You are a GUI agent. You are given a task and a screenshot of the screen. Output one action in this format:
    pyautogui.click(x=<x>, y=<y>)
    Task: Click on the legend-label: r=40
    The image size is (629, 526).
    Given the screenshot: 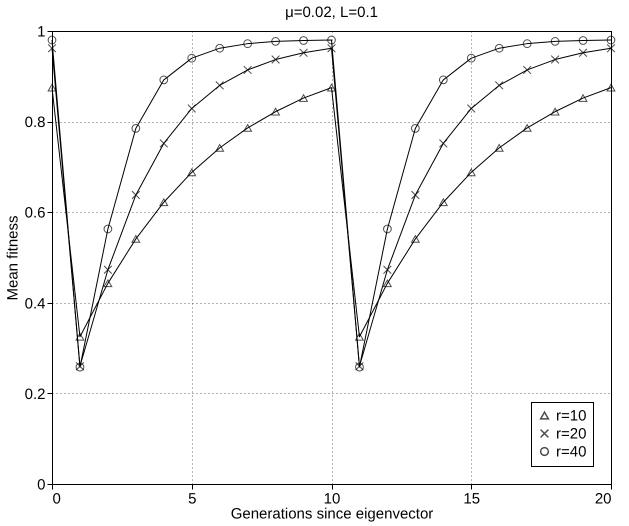 What is the action you would take?
    pyautogui.click(x=571, y=452)
    